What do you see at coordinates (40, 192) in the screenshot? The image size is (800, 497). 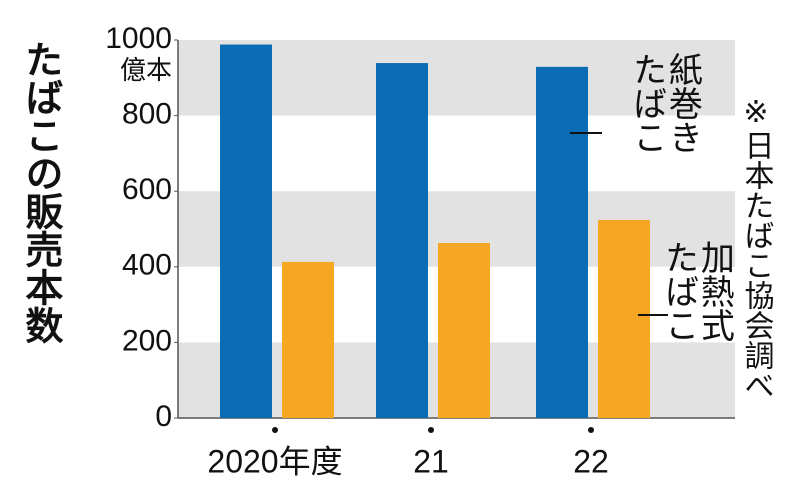 I see `chart-title: たばこの販売本数` at bounding box center [40, 192].